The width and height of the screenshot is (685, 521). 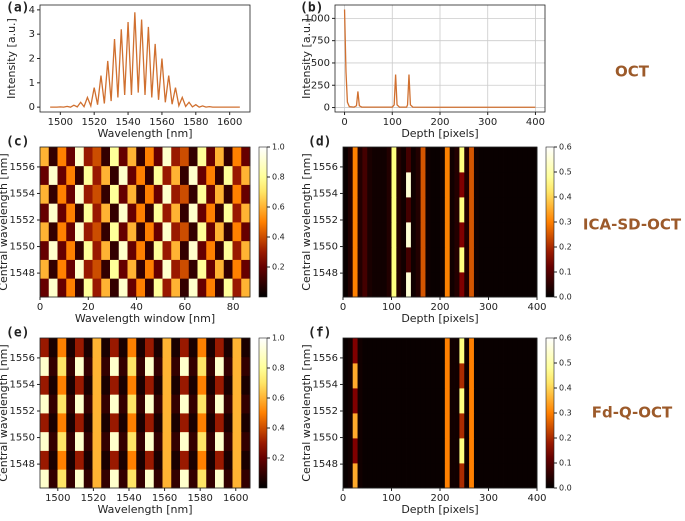 I want to click on y-tick-label: 1552, so click(x=22, y=411).